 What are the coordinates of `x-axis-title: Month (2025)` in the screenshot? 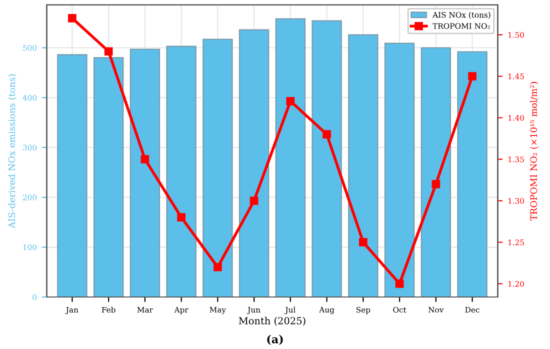 It's located at (272, 321).